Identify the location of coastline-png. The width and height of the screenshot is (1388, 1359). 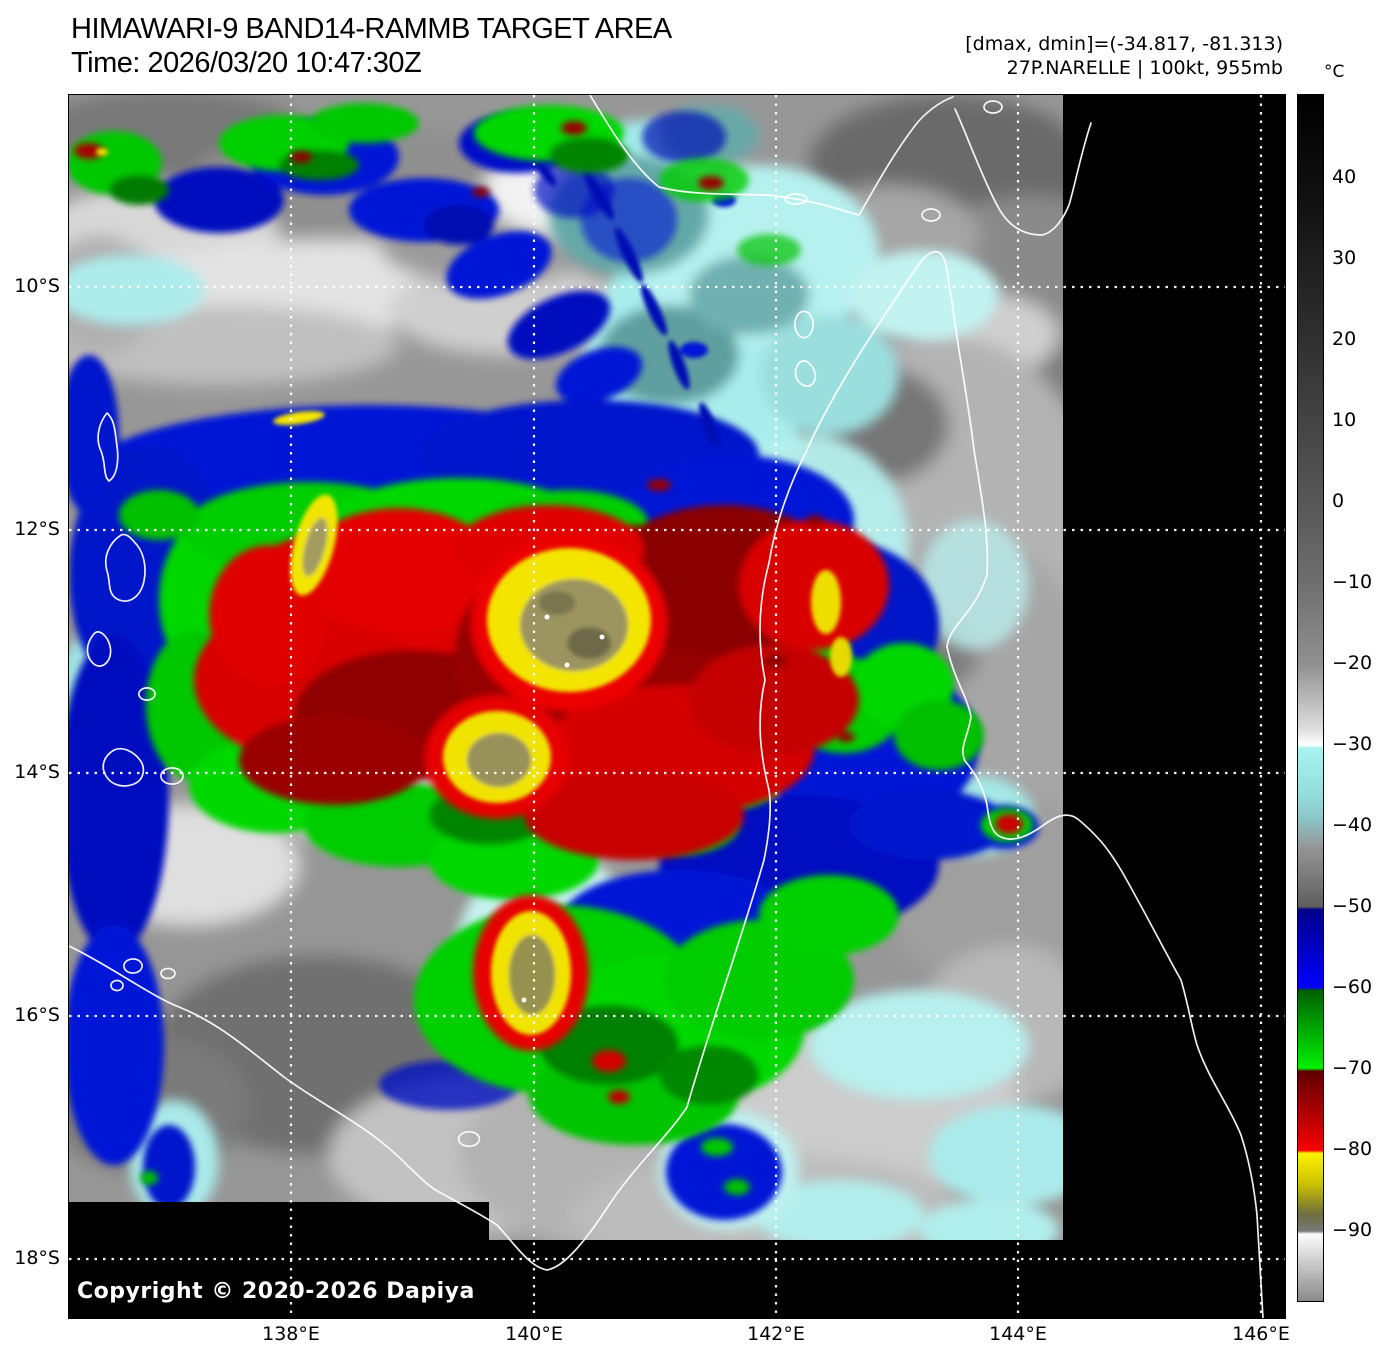
(771, 155).